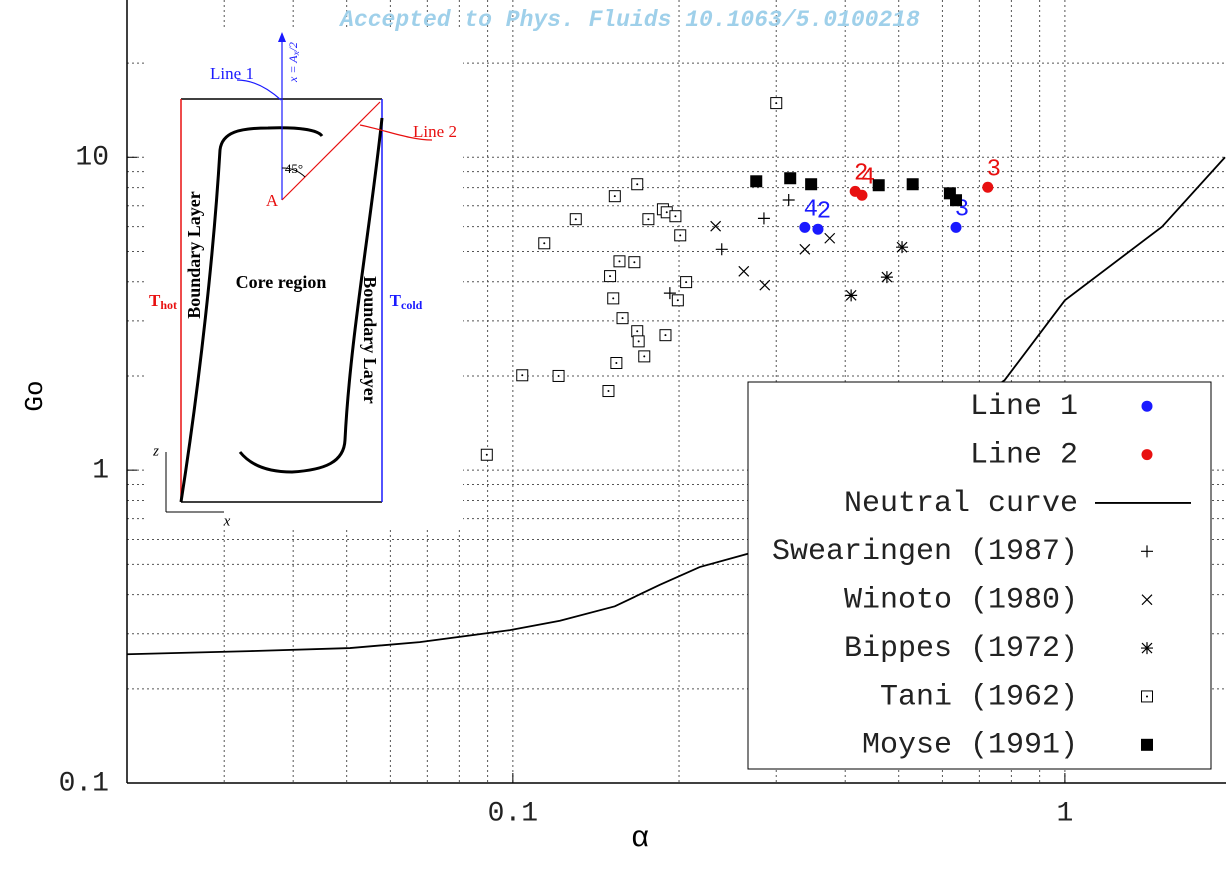 The image size is (1226, 881). I want to click on y-axis-label: Go, so click(35, 395).